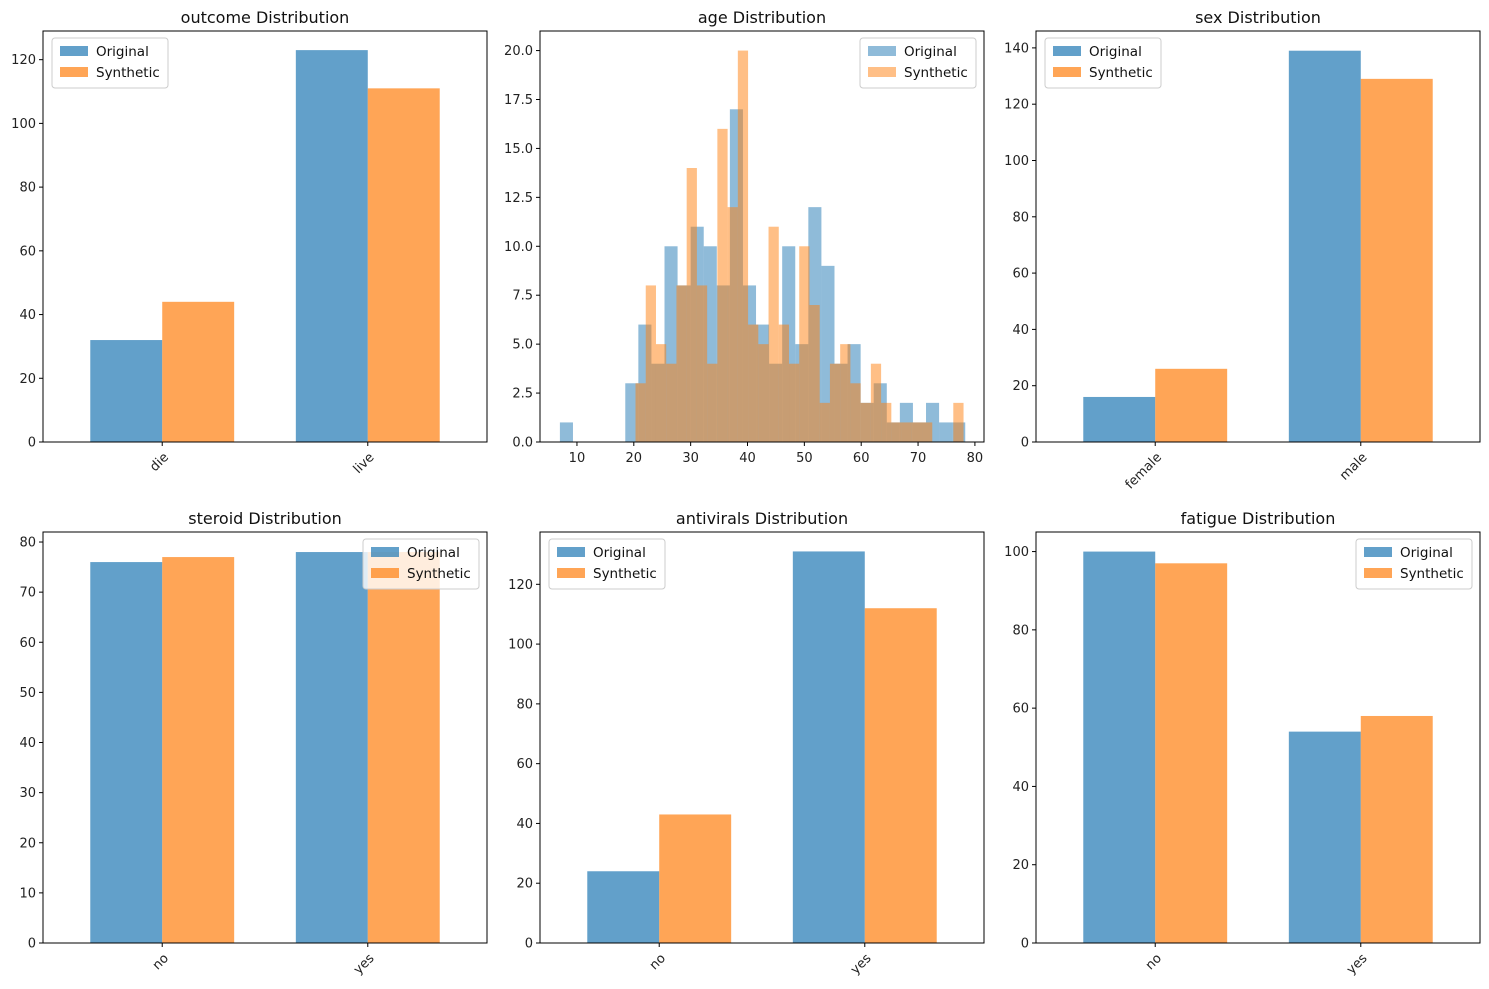 This screenshot has height=989, width=1489. I want to click on y-tick-label: 140, so click(1016, 48).